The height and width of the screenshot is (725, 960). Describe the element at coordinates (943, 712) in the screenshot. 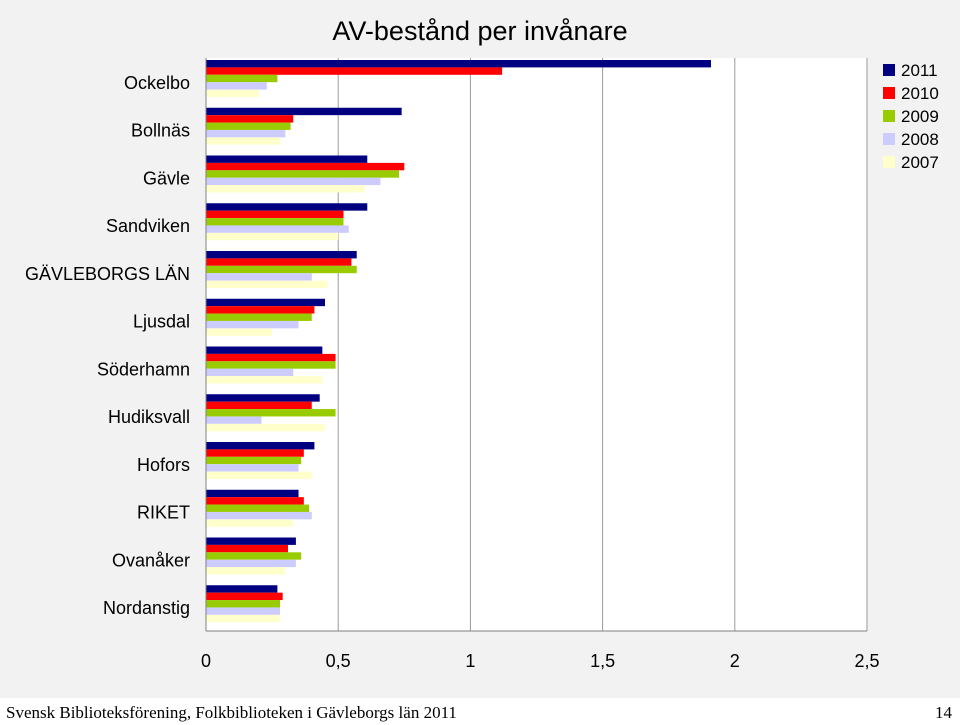

I see `page-number: 14` at that location.